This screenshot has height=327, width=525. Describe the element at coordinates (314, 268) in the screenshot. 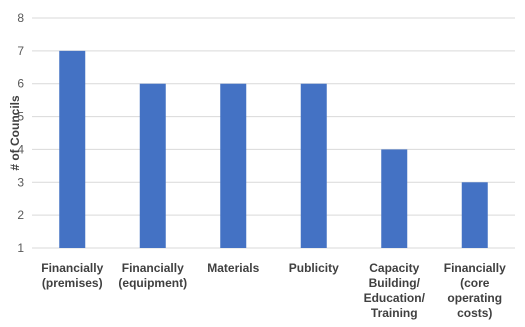

I see `category-label: Publicity` at that location.